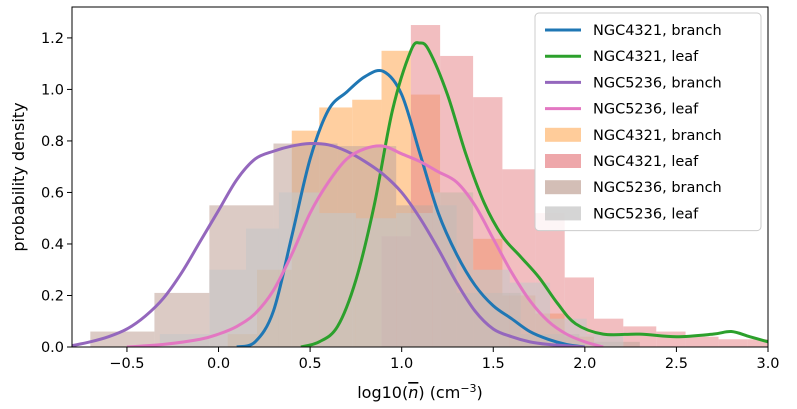 The image size is (797, 409). What do you see at coordinates (767, 364) in the screenshot?
I see `x-tick-label: 3.0` at bounding box center [767, 364].